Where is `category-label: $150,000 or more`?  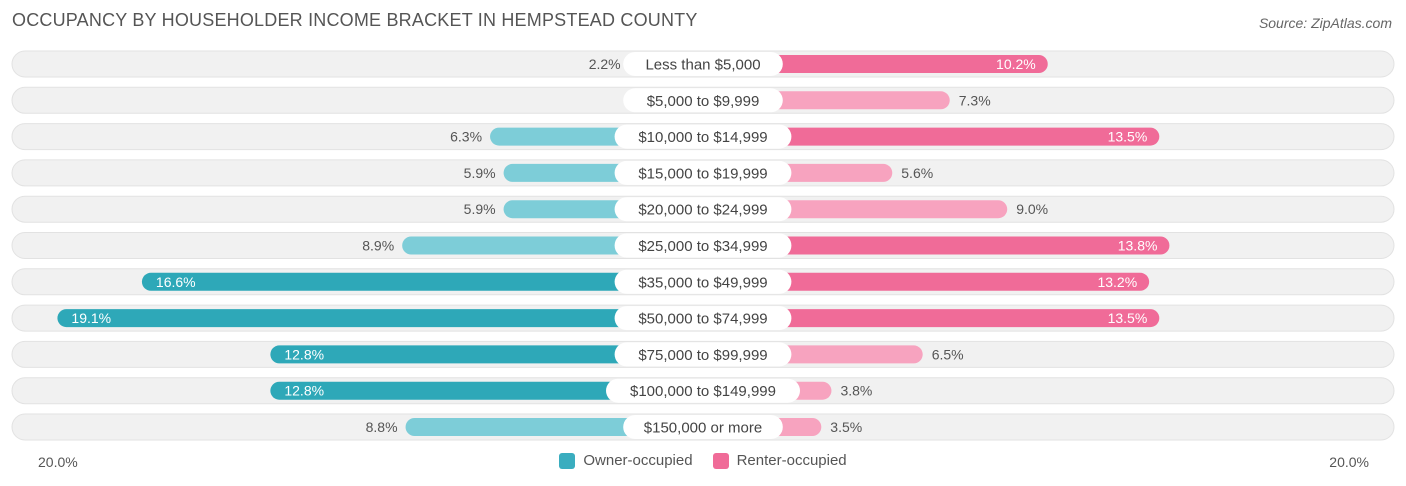 category-label: $150,000 or more is located at coordinates (703, 428).